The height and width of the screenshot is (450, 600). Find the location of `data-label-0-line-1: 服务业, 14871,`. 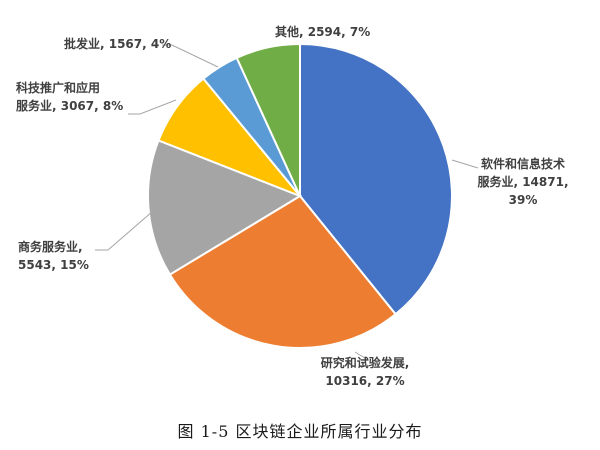

data-label-0-line-1: 服务业, 14871, is located at coordinates (522, 181).